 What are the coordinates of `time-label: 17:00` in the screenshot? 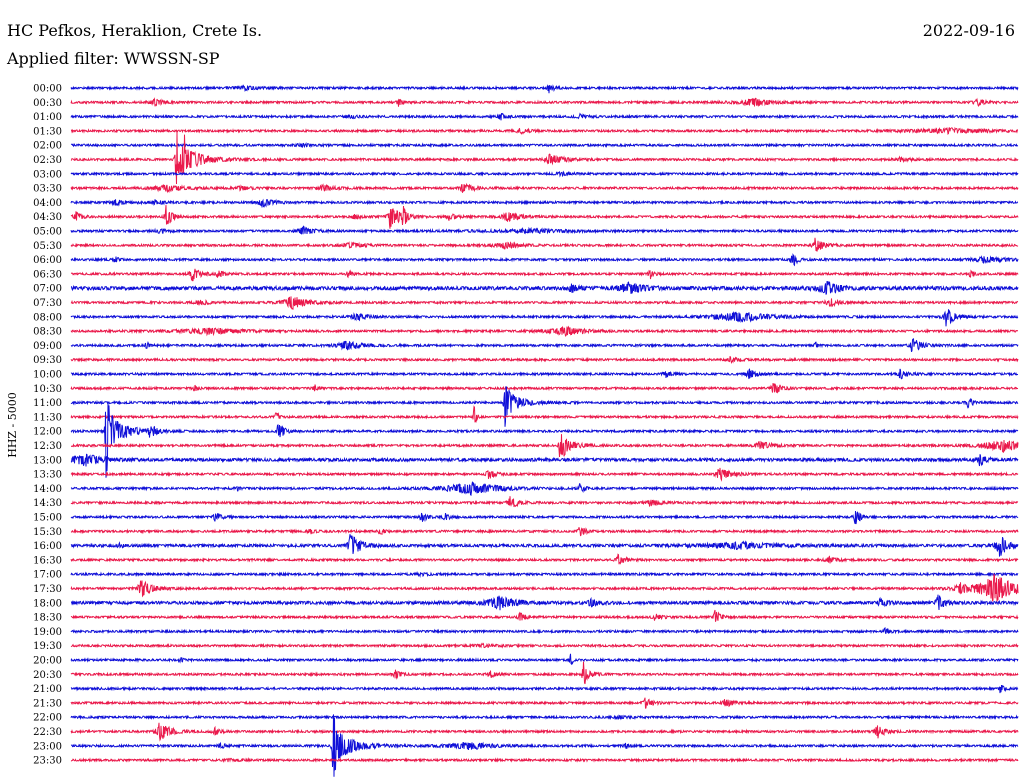 It's located at (47, 575).